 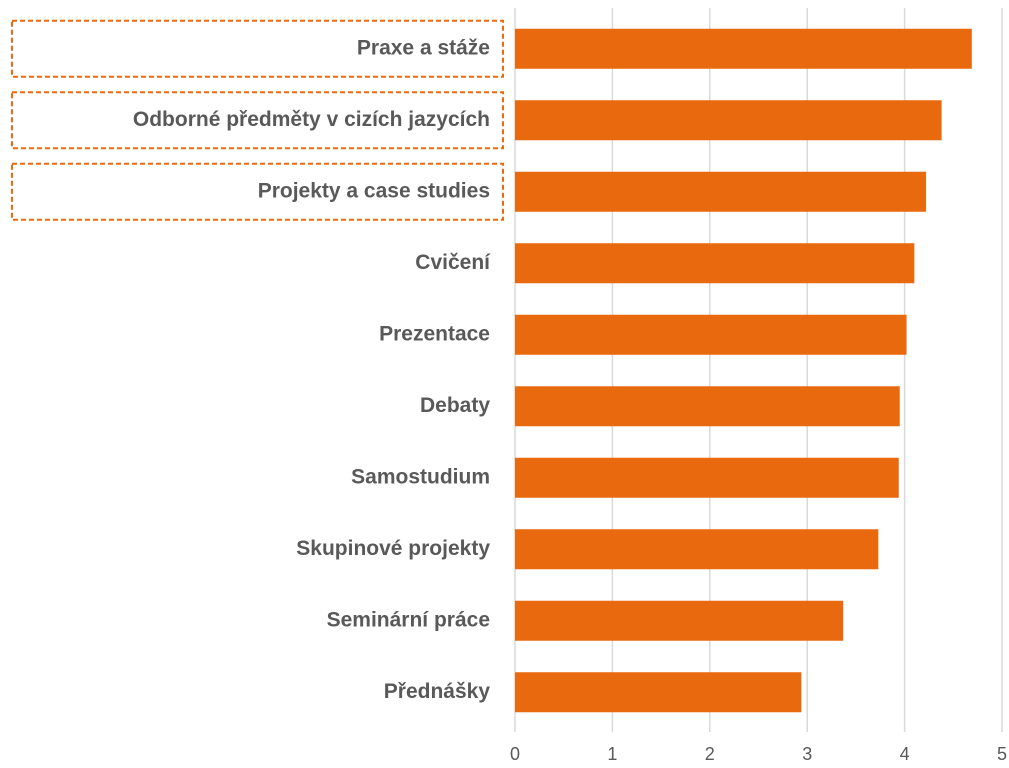 What do you see at coordinates (437, 691) in the screenshot?
I see `category-label: Přednášky` at bounding box center [437, 691].